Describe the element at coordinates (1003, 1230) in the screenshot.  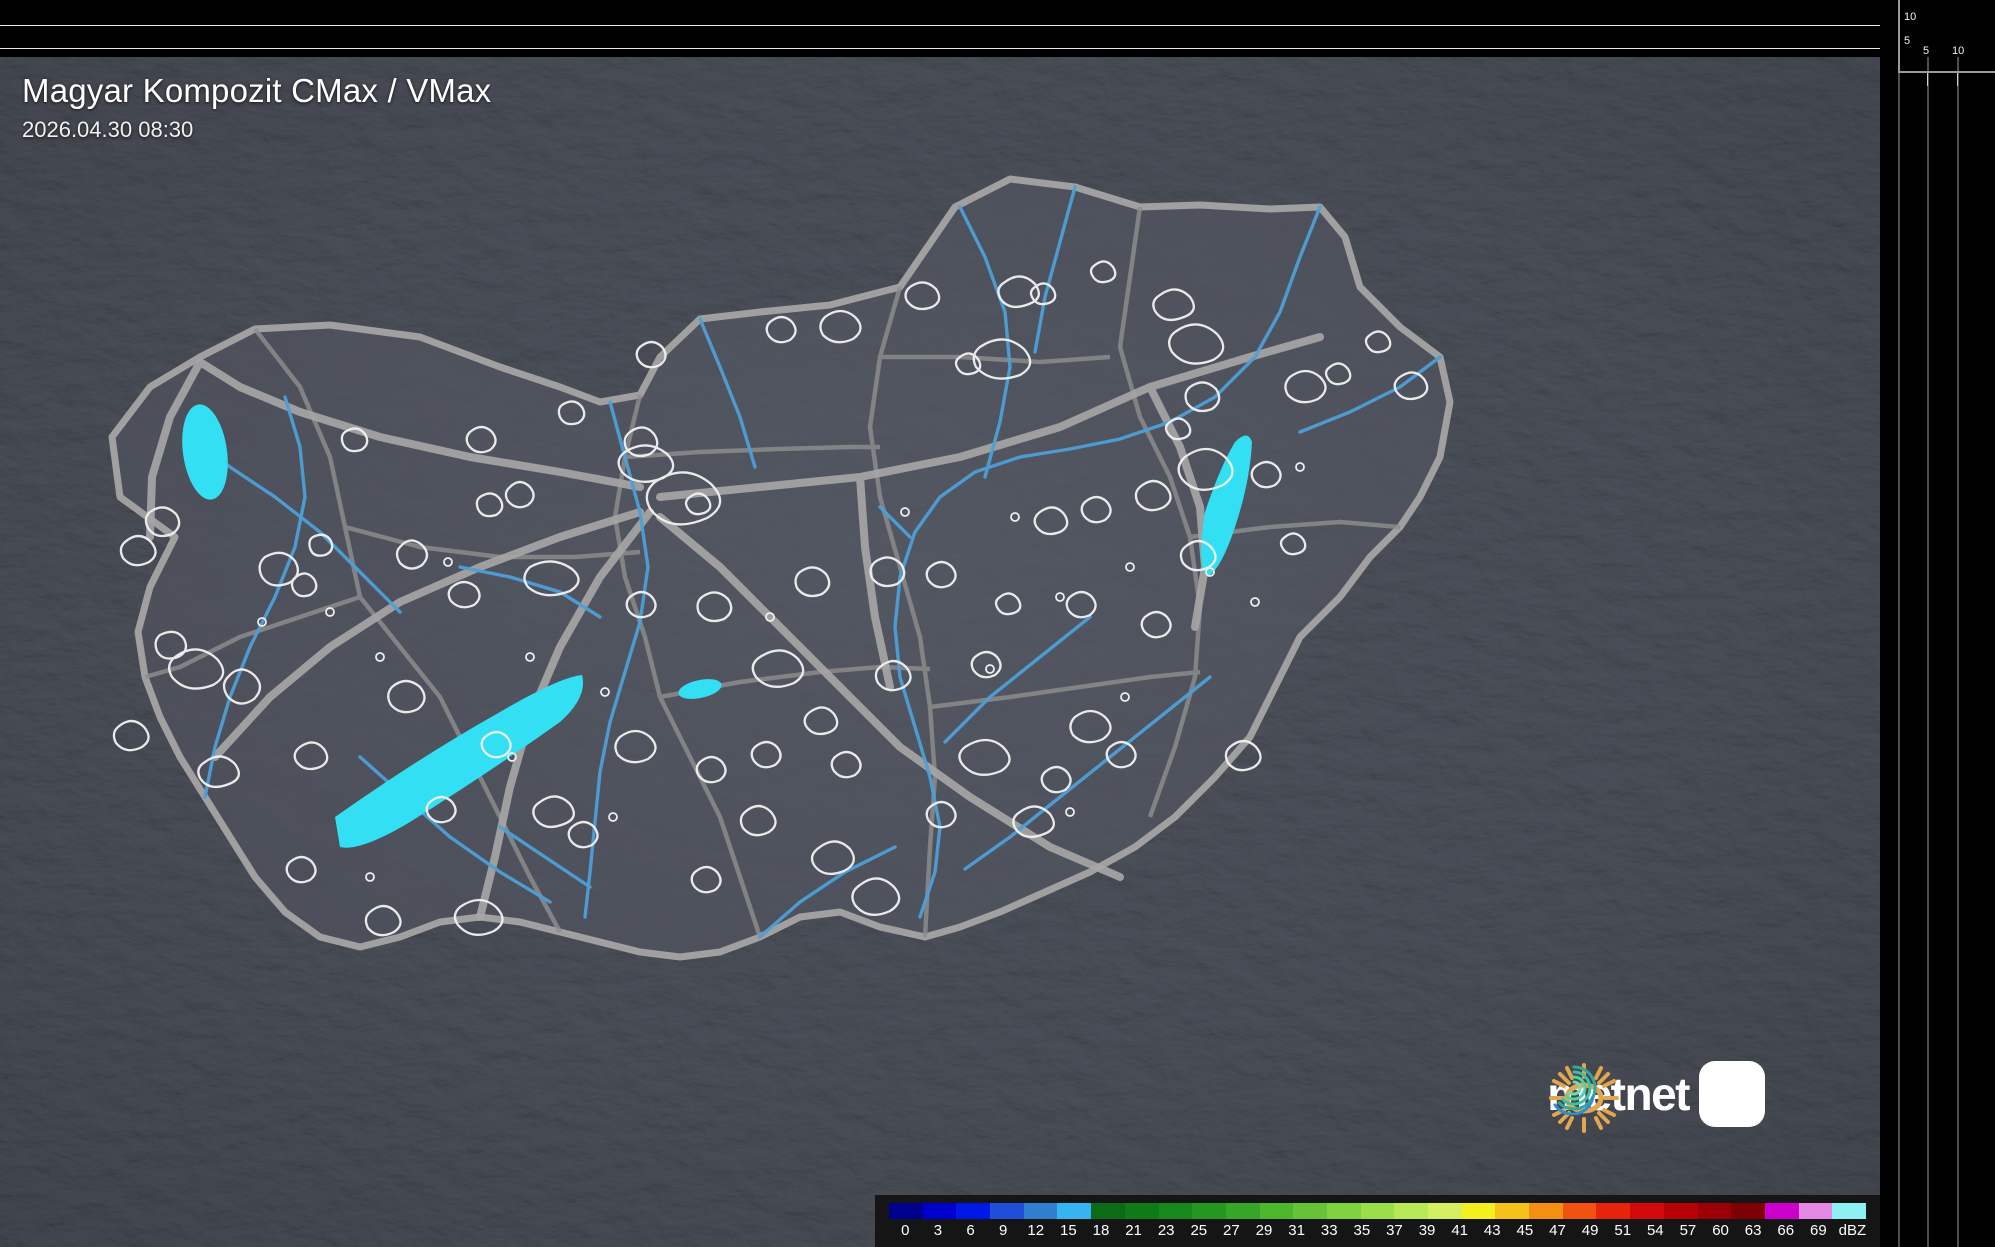
I see `colorbar-tick: 9` at that location.